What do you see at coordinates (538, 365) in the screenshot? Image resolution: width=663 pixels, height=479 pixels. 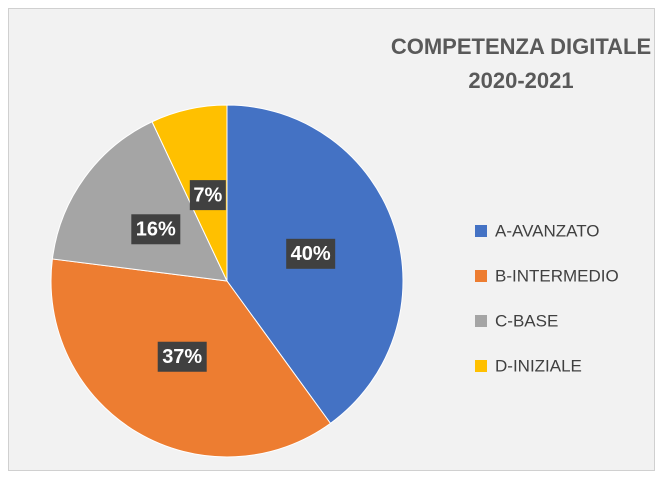 I see `legend-label: D-INIZIALE` at bounding box center [538, 365].